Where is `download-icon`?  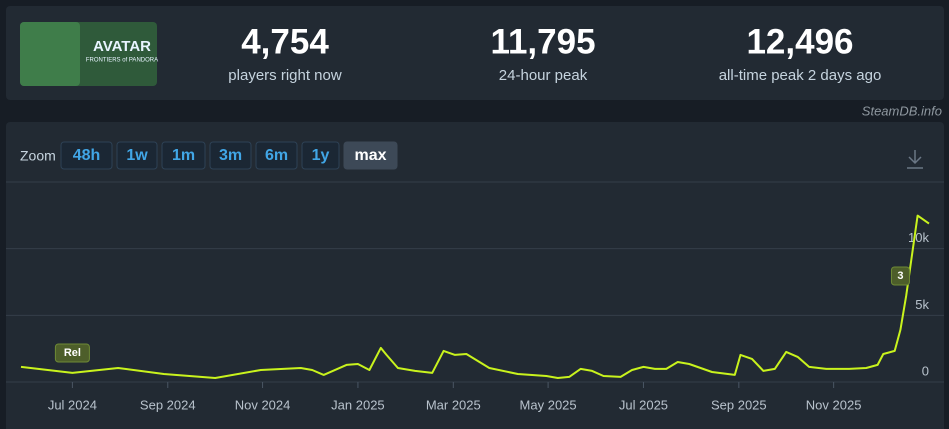 download-icon is located at coordinates (915, 159).